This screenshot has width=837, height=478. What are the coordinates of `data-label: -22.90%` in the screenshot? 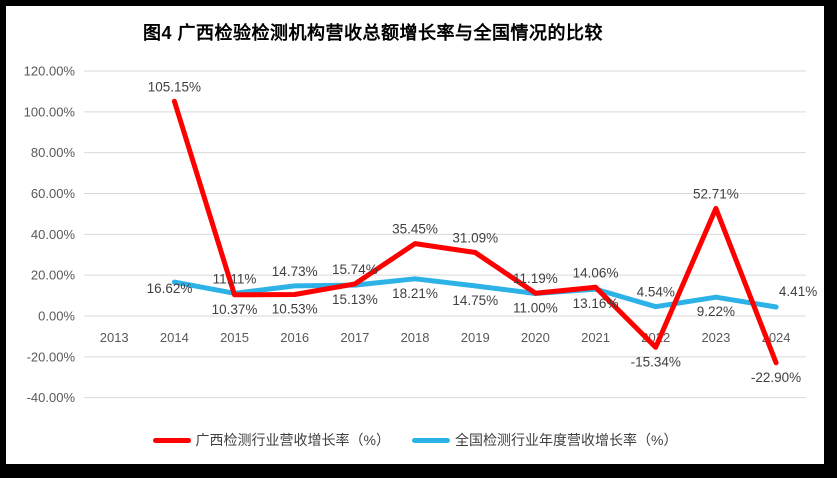 It's located at (776, 377).